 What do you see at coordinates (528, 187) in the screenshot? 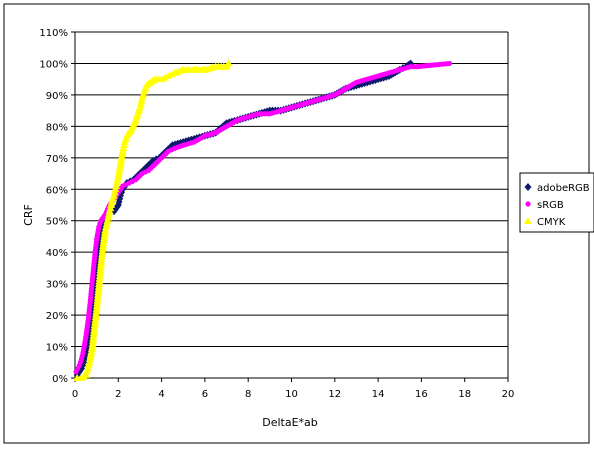
I see `legend-marker-adobeRGB` at bounding box center [528, 187].